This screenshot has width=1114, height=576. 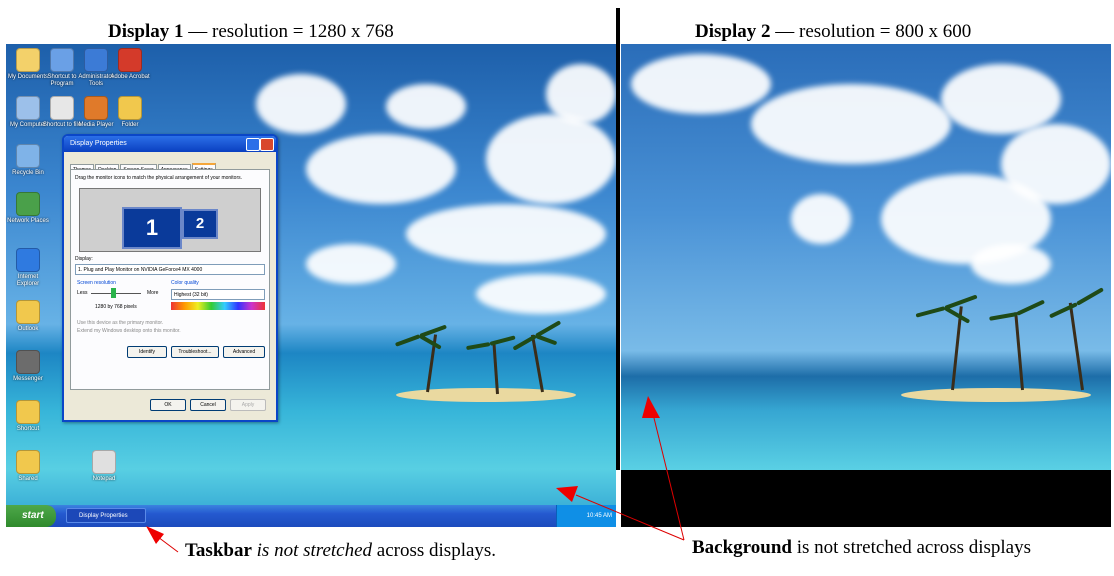 What do you see at coordinates (82, 293) in the screenshot?
I see `resolution-less: Less` at bounding box center [82, 293].